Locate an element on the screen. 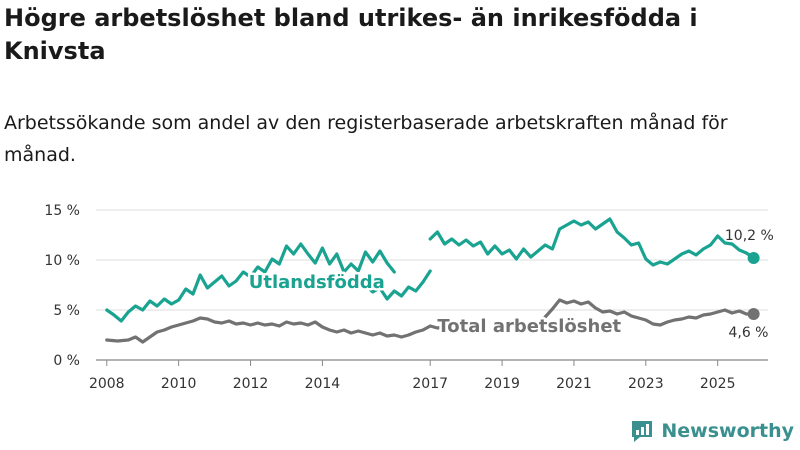  y-tick-label: 0 % is located at coordinates (66, 361).